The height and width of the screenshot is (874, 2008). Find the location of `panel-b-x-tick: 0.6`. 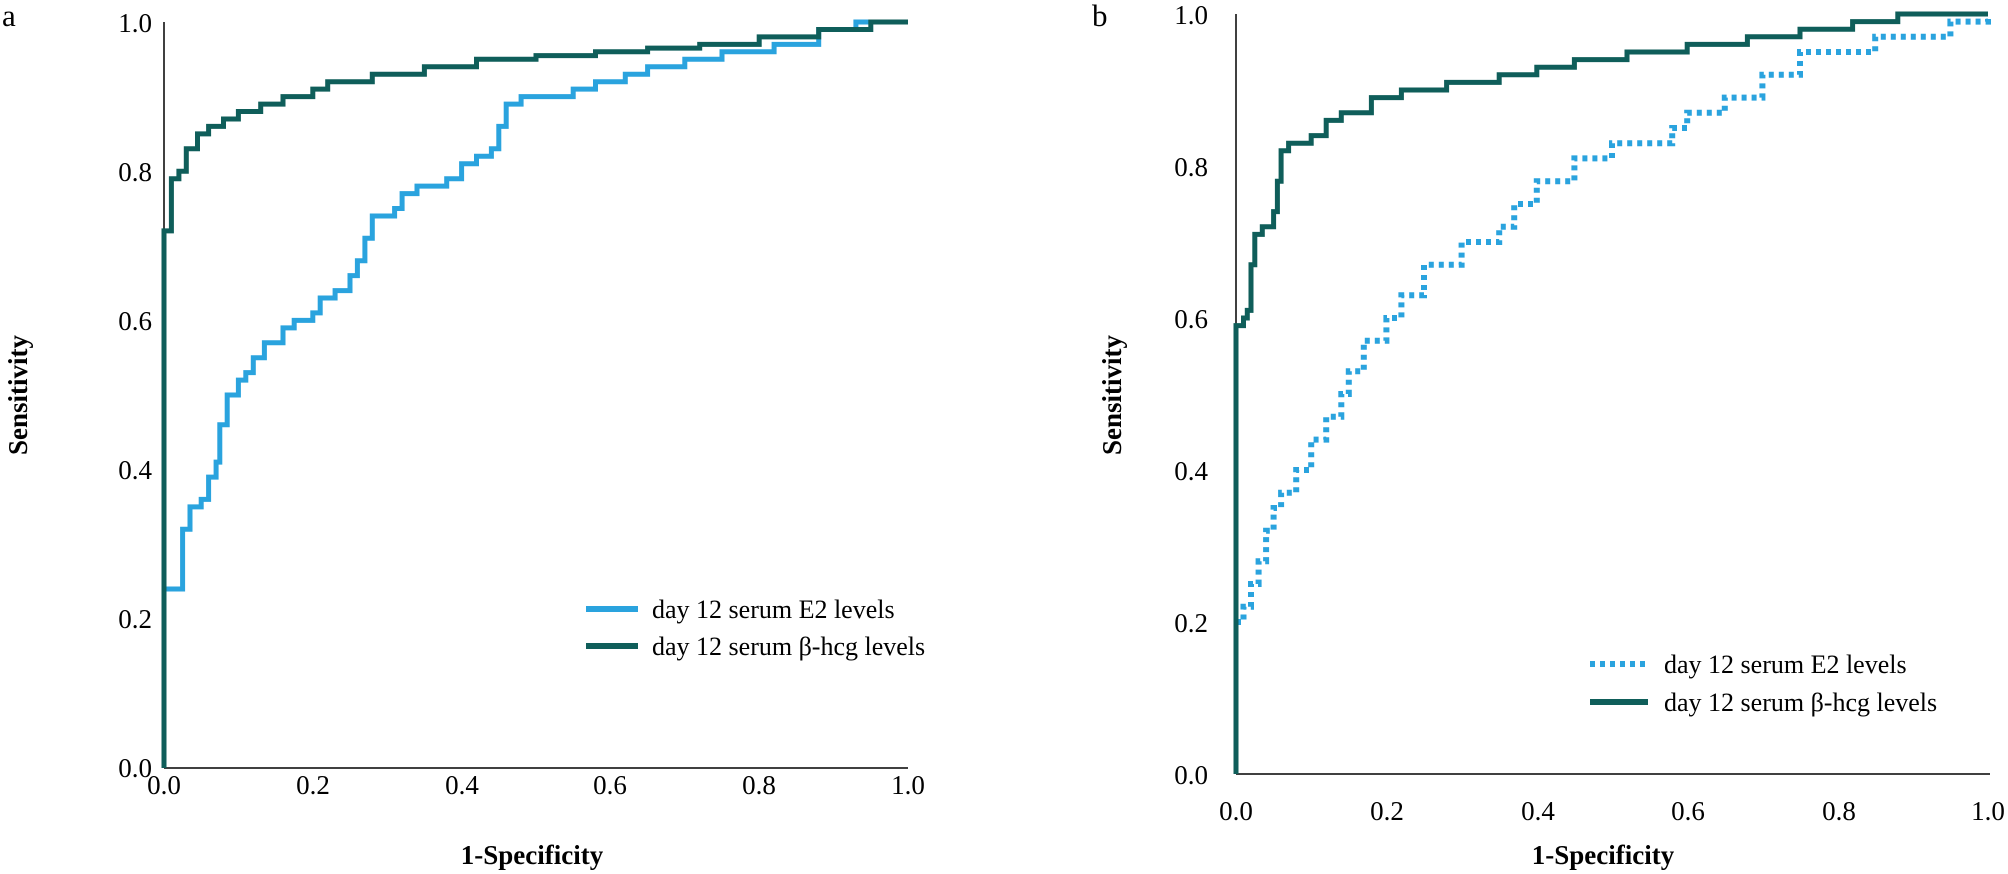

panel-b-x-tick: 0.6 is located at coordinates (1688, 811).